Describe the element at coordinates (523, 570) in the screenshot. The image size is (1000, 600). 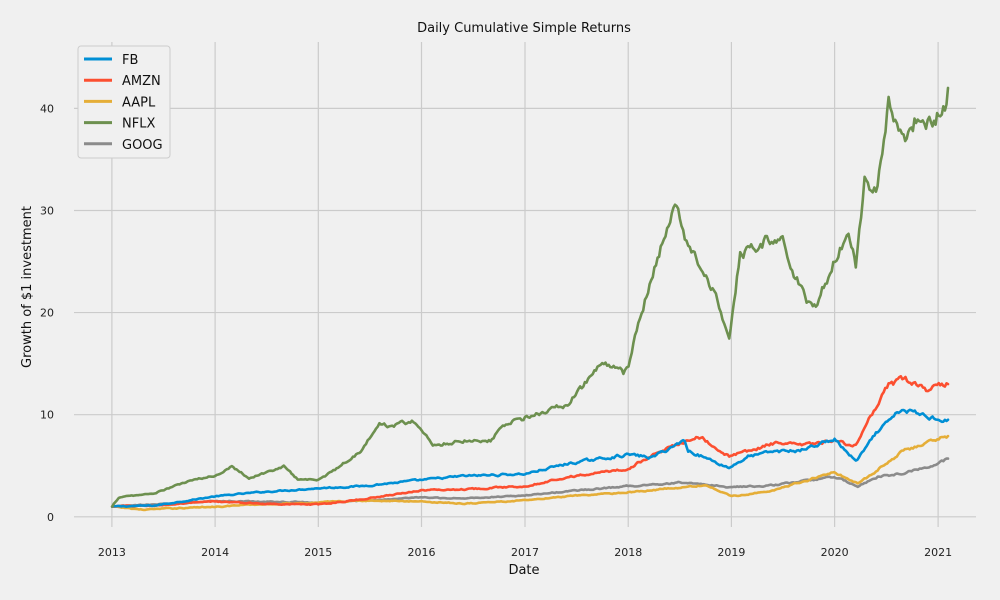
I see `x-axis-label: Date` at that location.